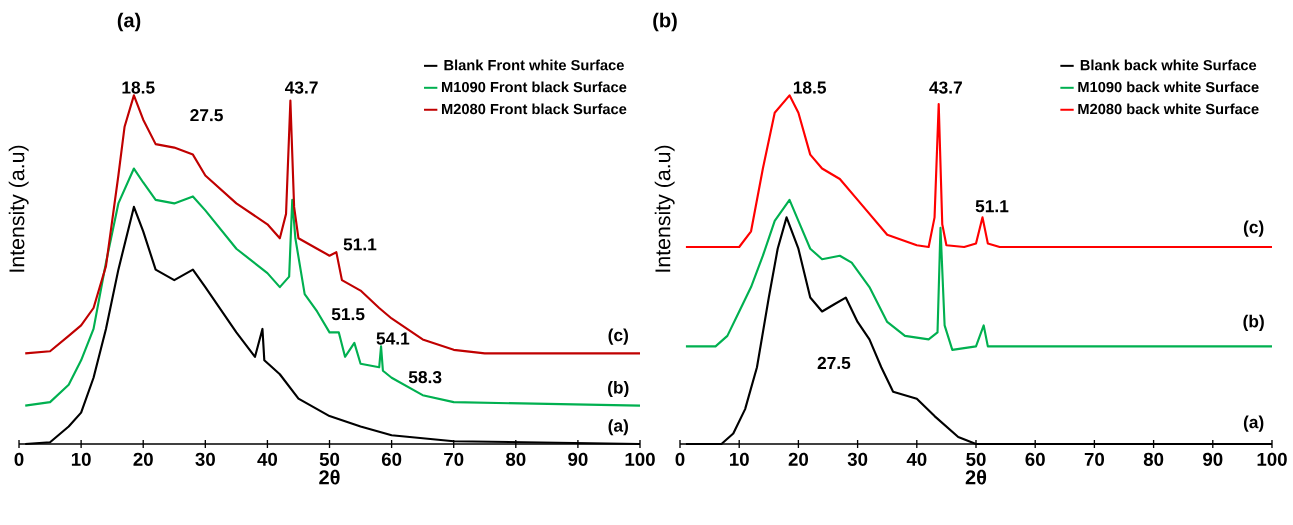 This screenshot has width=1293, height=525. Describe the element at coordinates (348, 314) in the screenshot. I see `annotation: 51.5` at that location.